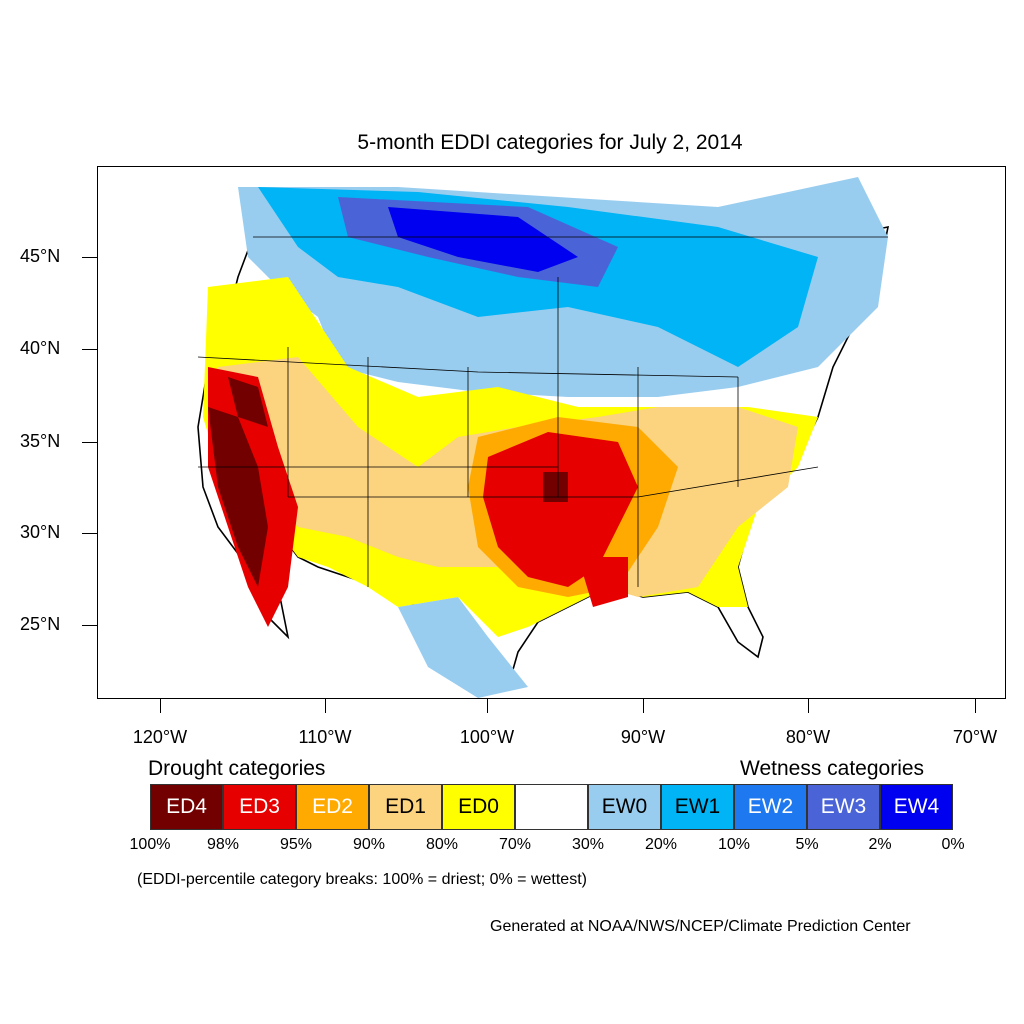 This screenshot has height=1024, width=1024. What do you see at coordinates (808, 737) in the screenshot?
I see `lon-label-80w: 80°W` at bounding box center [808, 737].